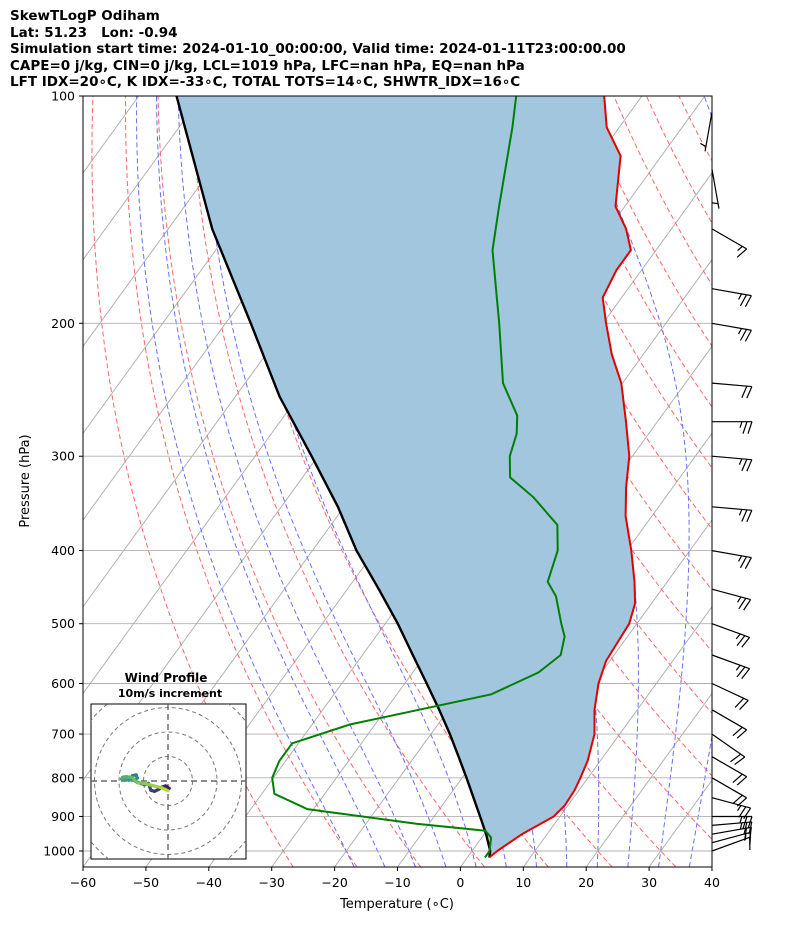 The width and height of the screenshot is (794, 937). I want to click on y-tick-label: 200, so click(63, 323).